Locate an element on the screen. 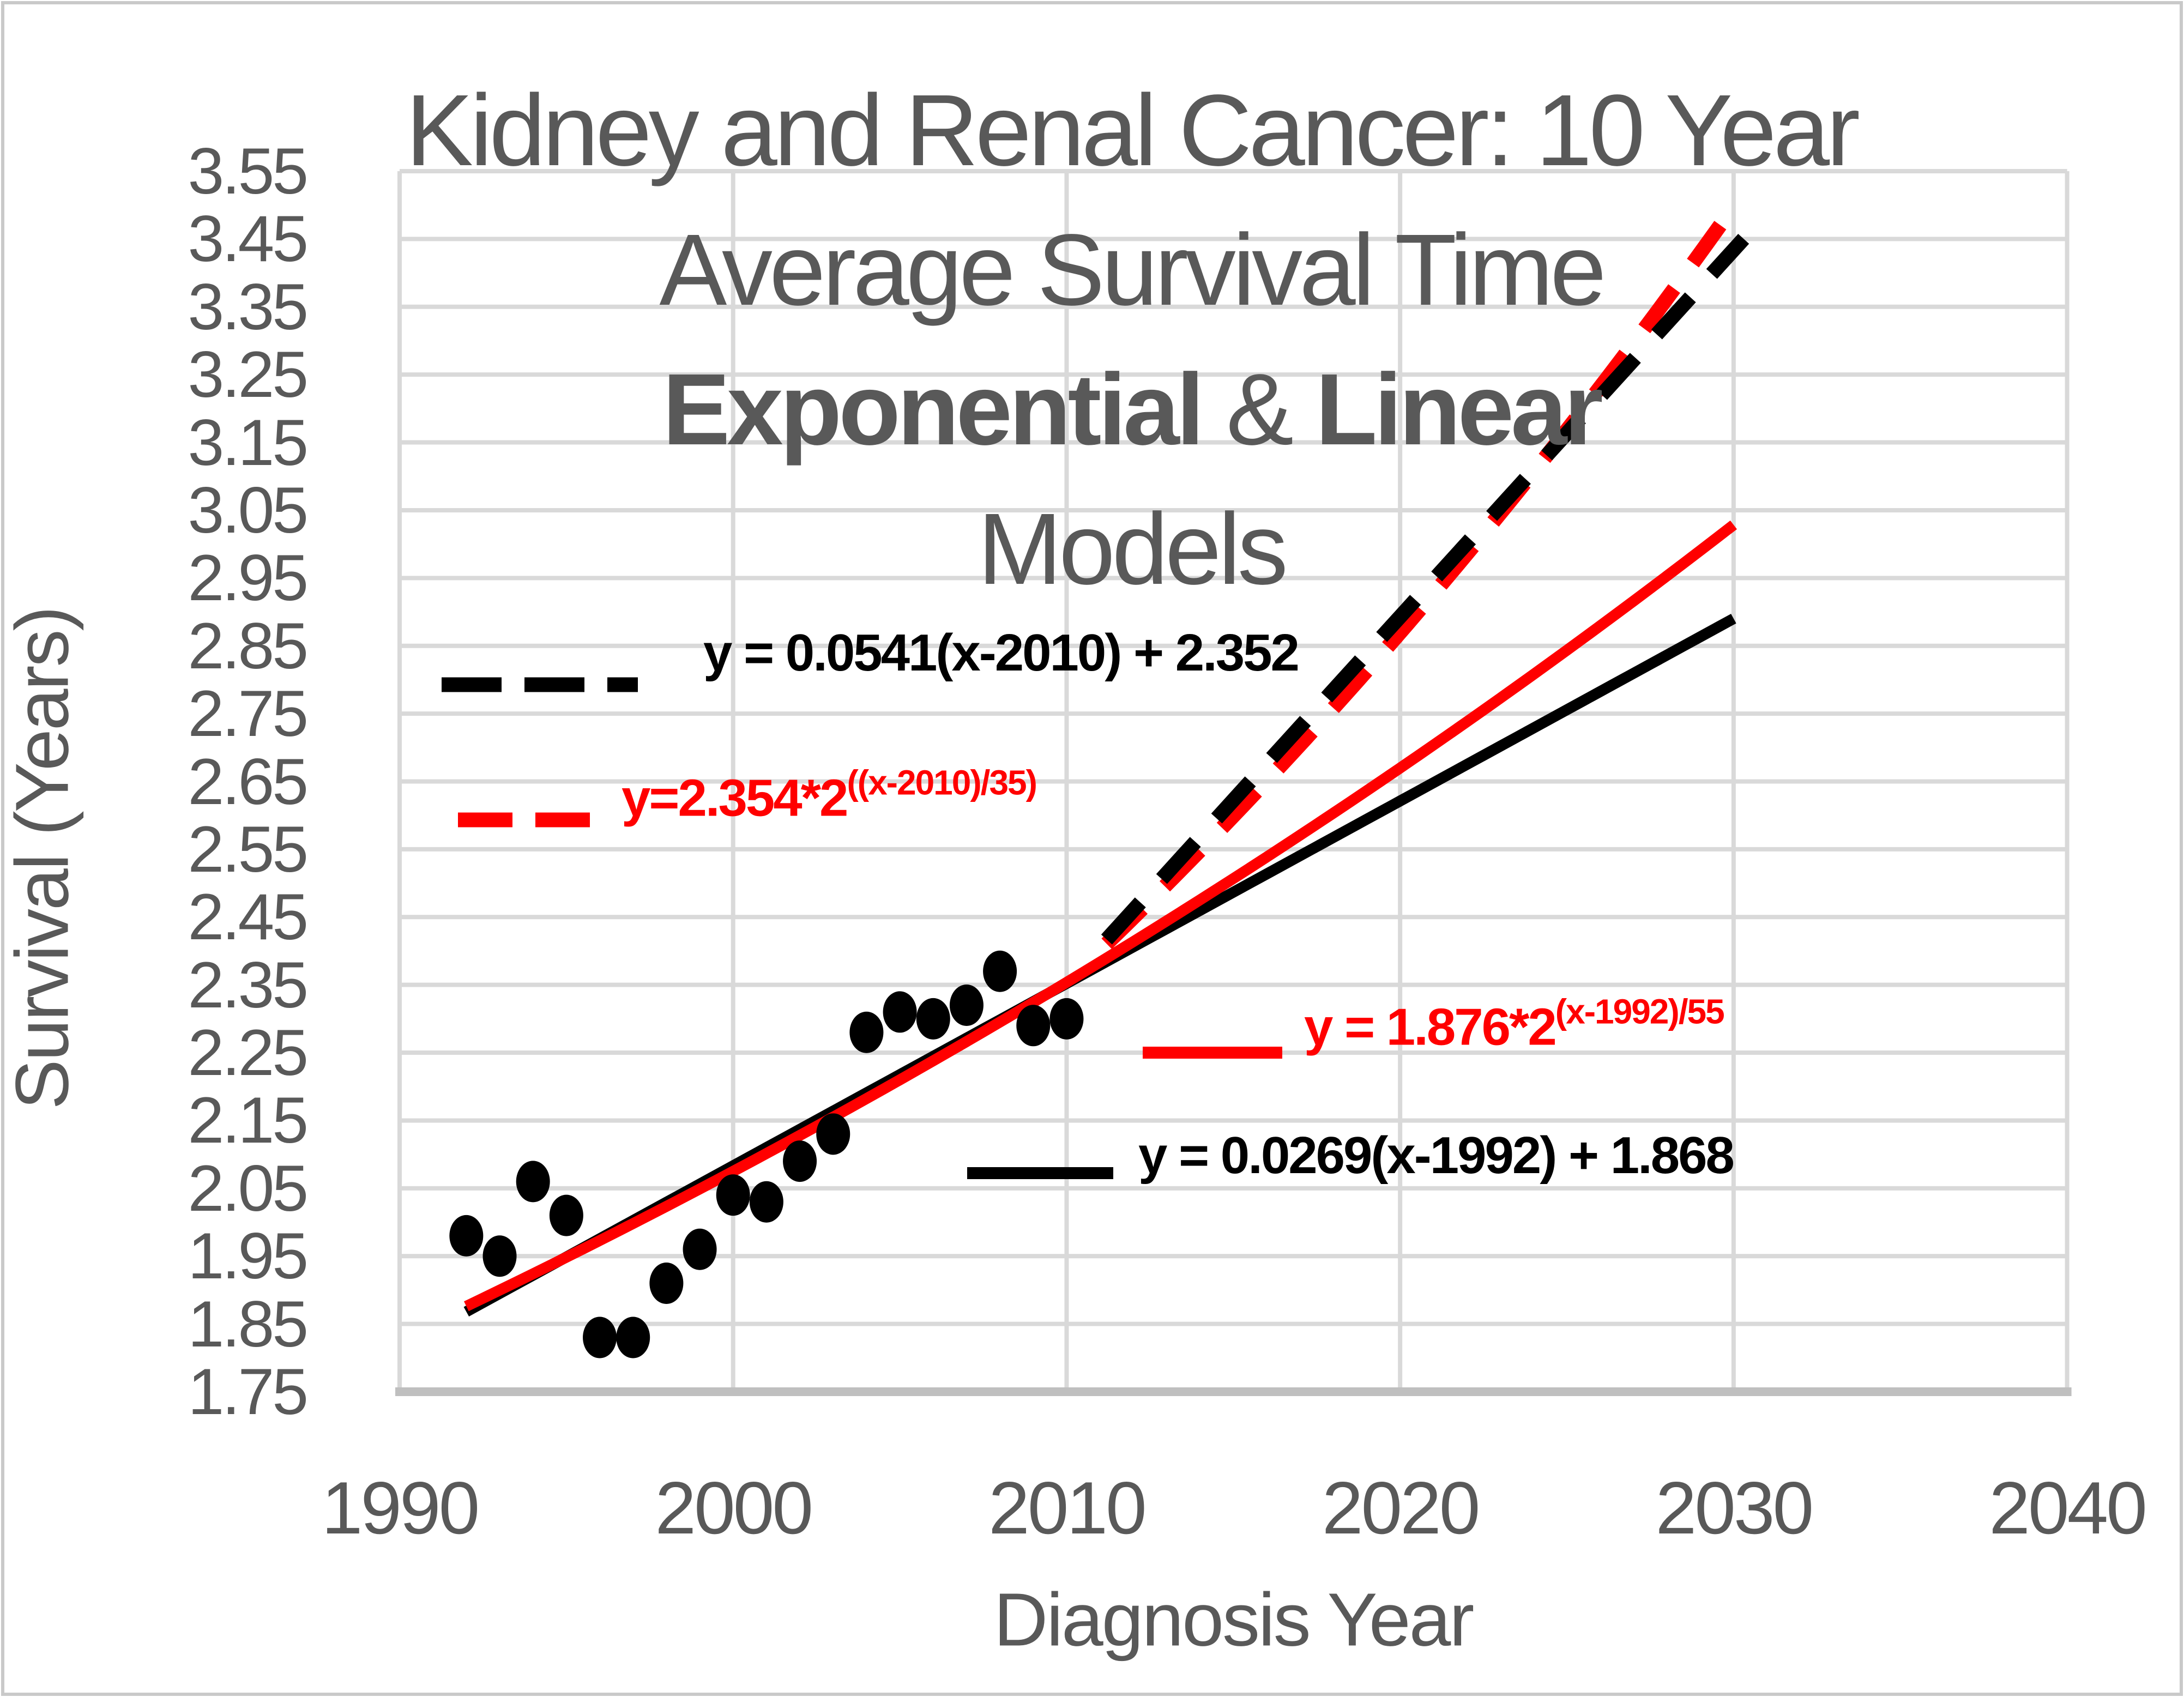 The image size is (2184, 1697). equation-exp-1992-exponent: (x-1992)/55 is located at coordinates (1640, 1012).